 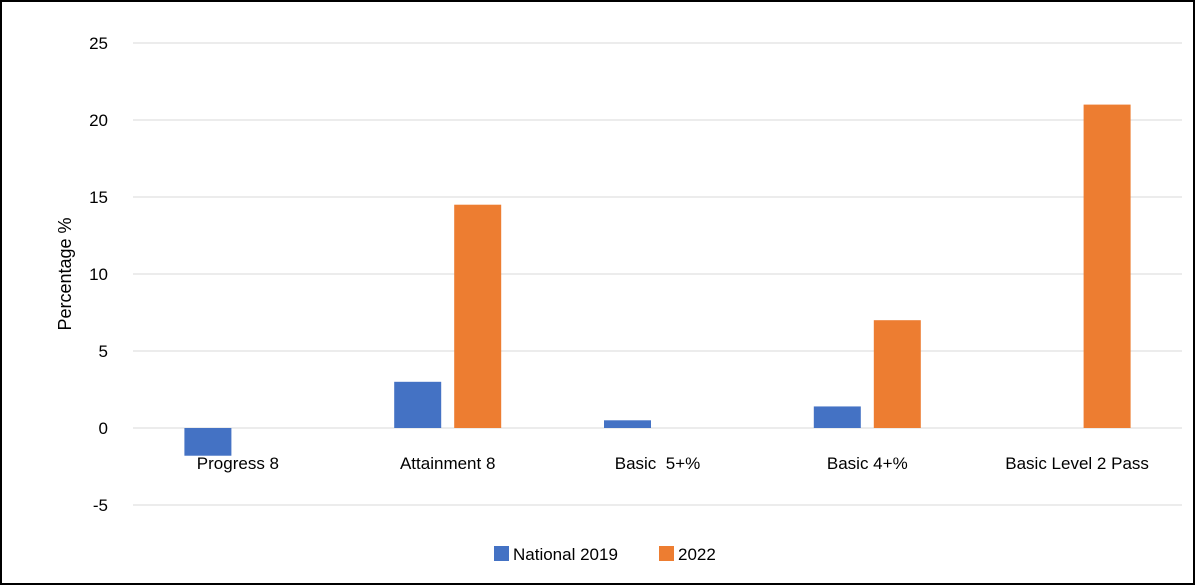 I want to click on x-tick-label: Basic 4+%, so click(x=867, y=463).